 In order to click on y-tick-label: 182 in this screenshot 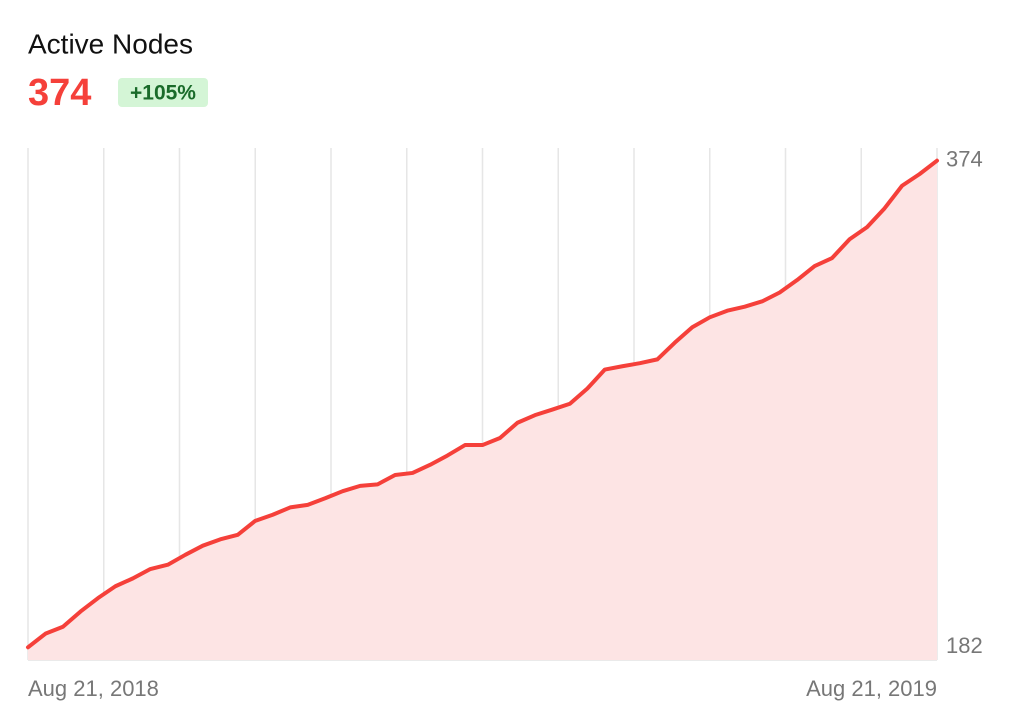, I will do `click(964, 645)`.